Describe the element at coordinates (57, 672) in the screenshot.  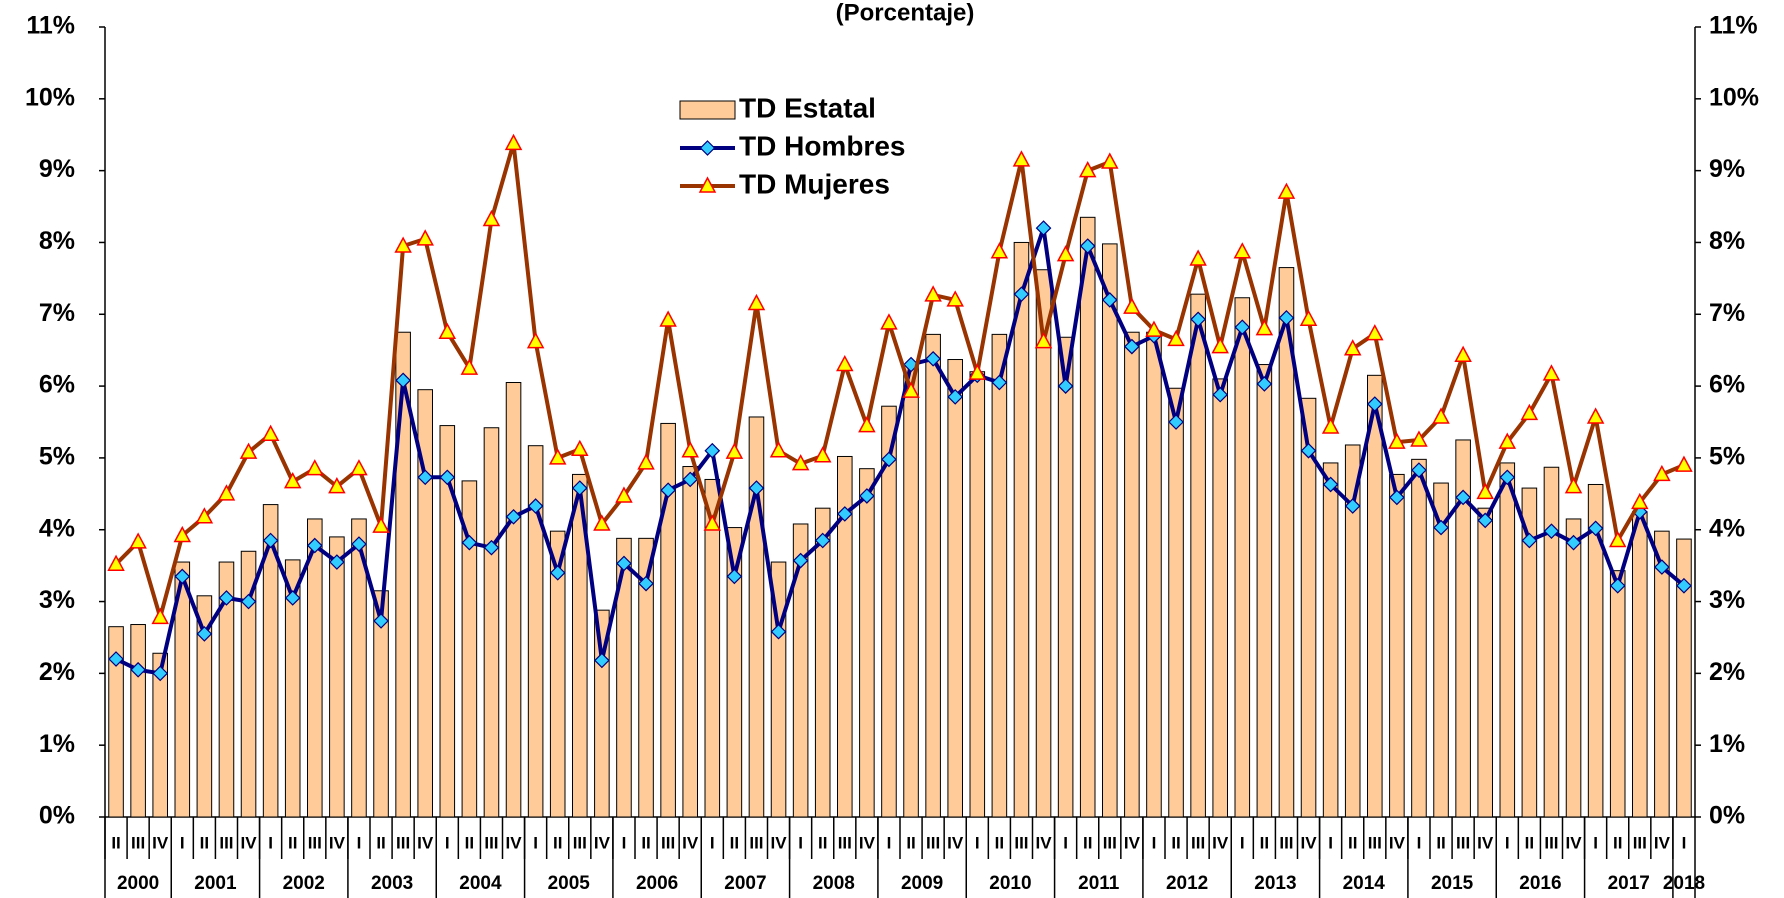
I see `y-tick-label: 2%` at that location.